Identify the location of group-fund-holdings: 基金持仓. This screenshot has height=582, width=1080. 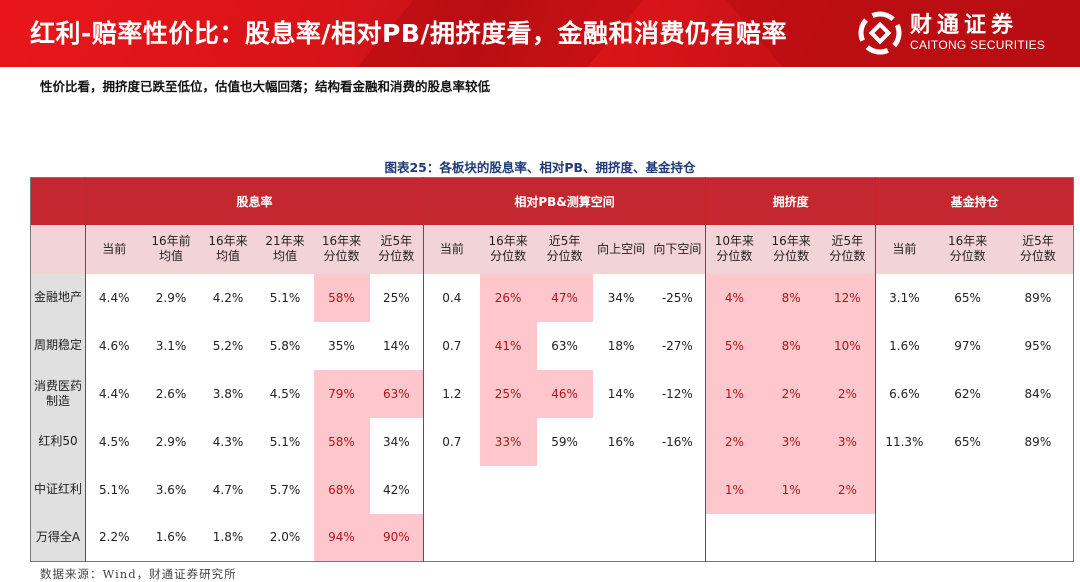
(974, 201).